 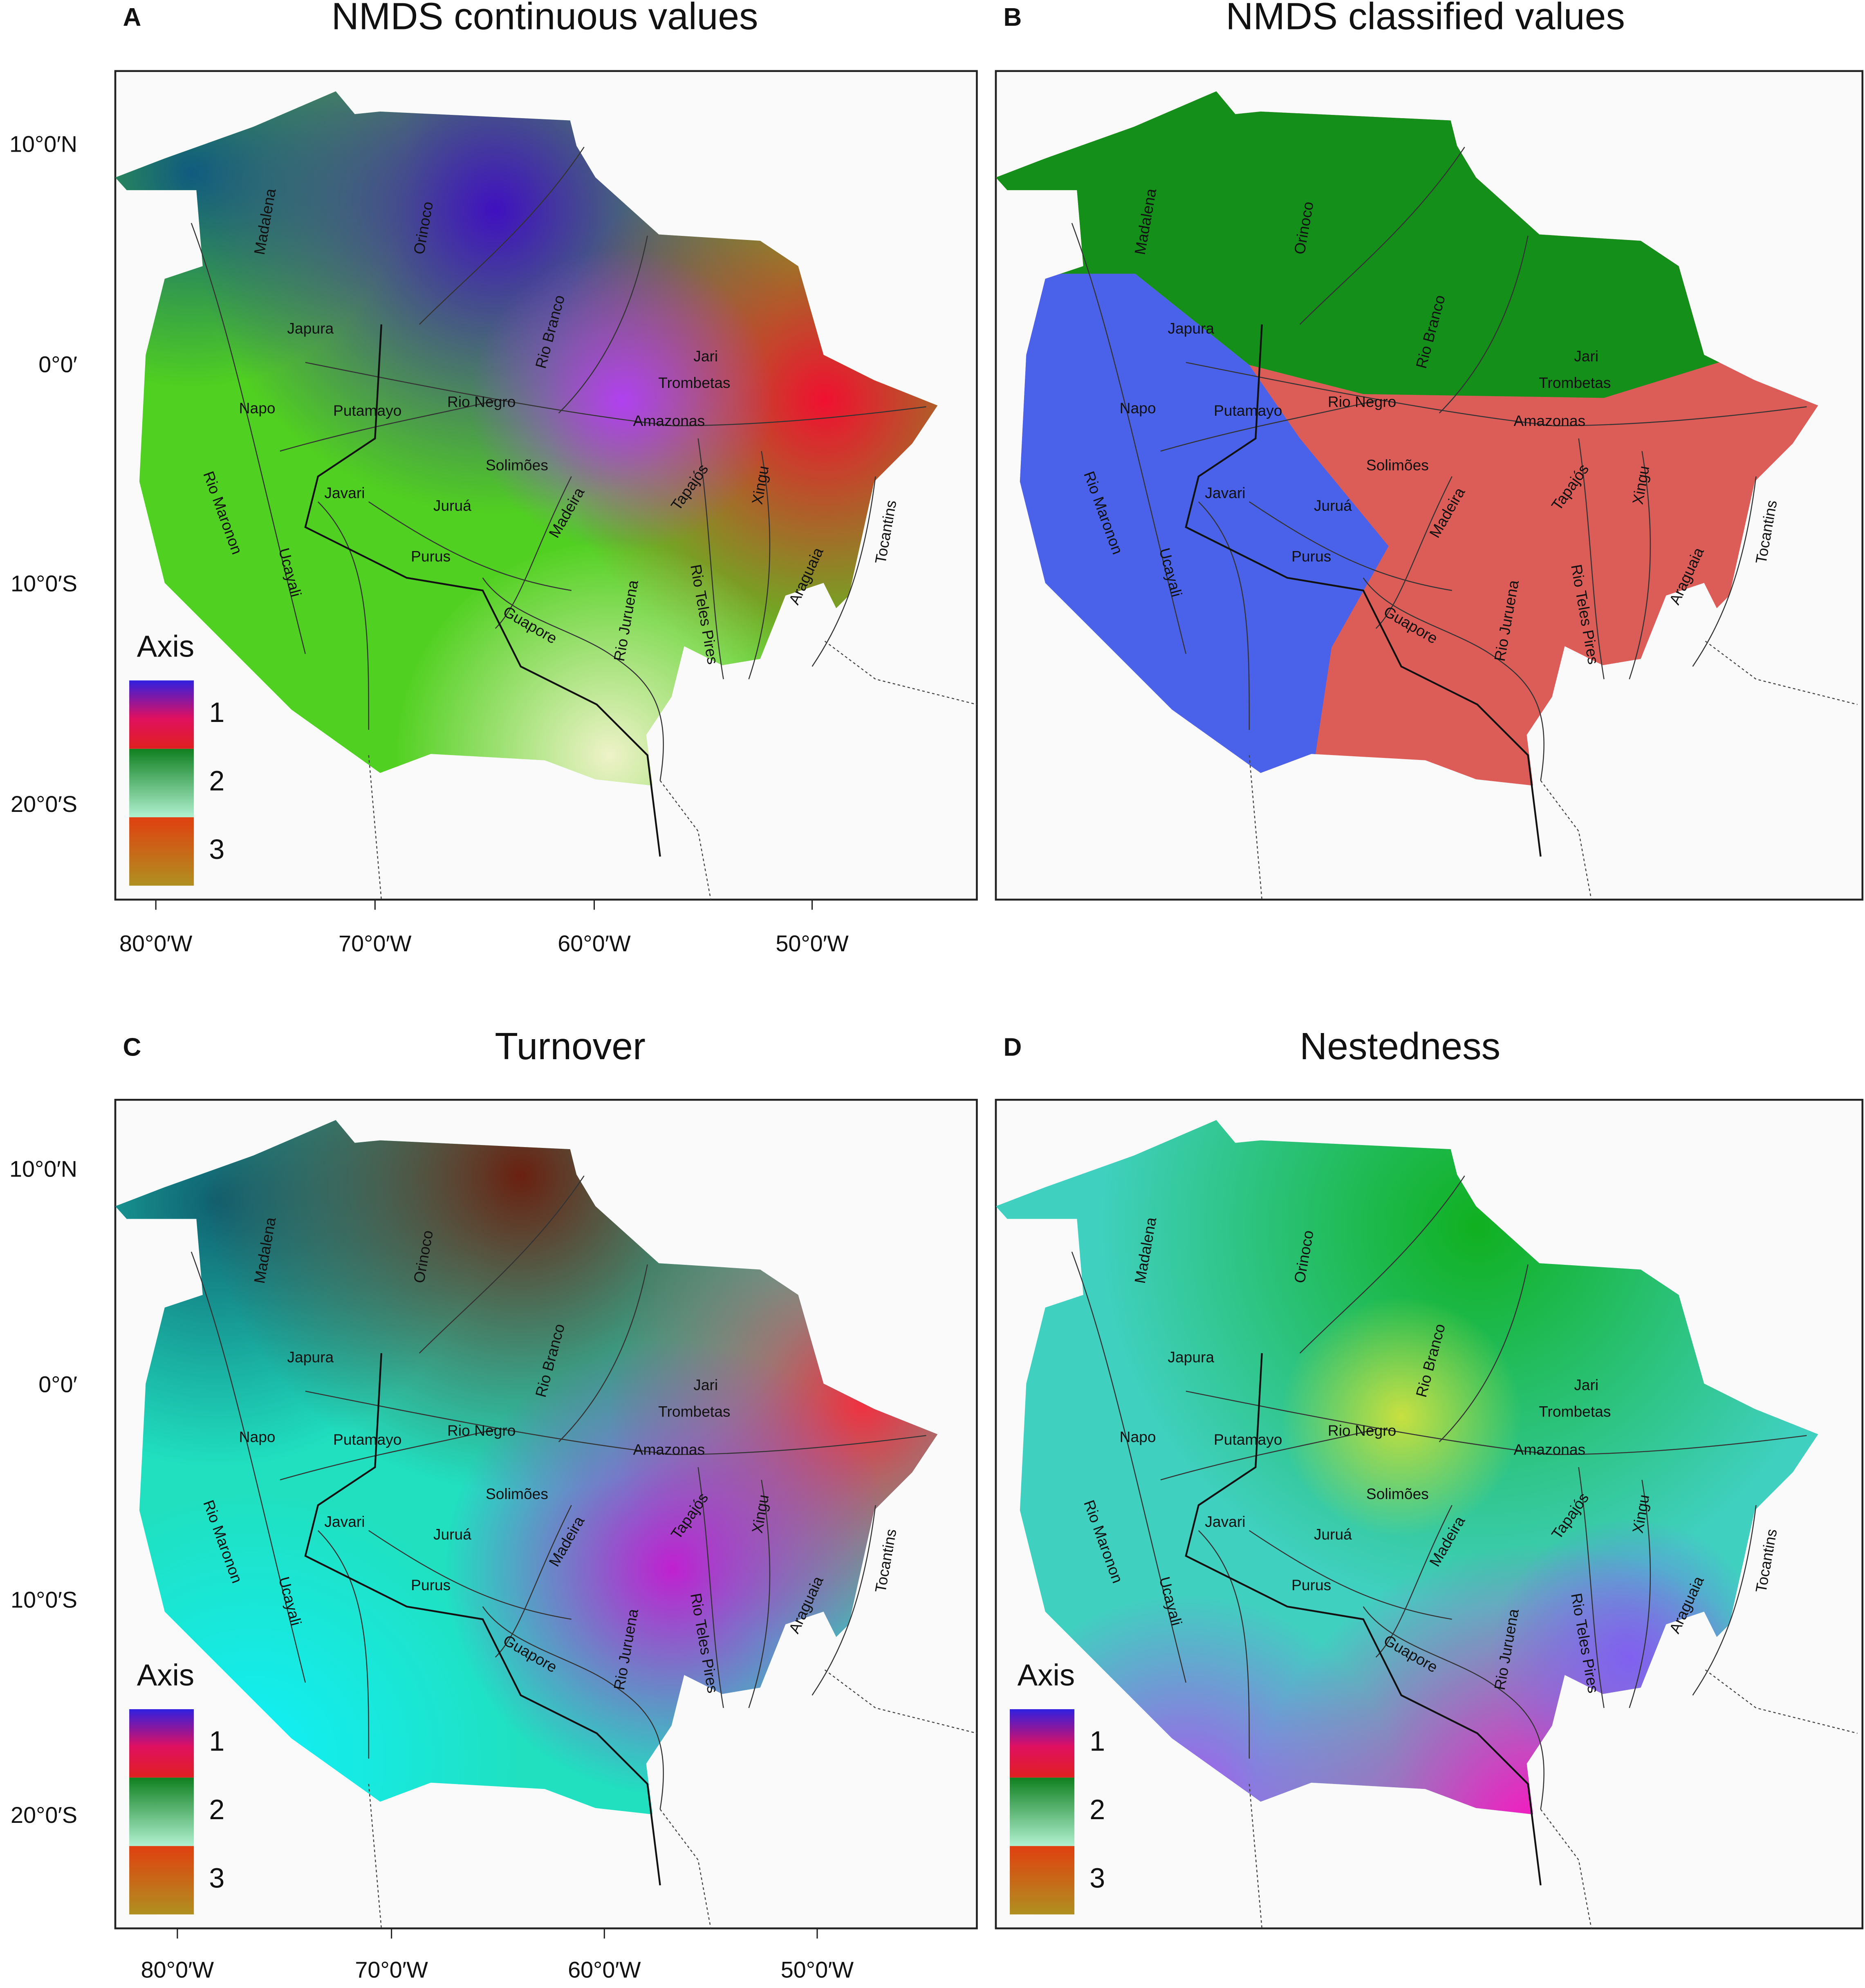 I want to click on panel-title: Turnover, so click(x=571, y=1046).